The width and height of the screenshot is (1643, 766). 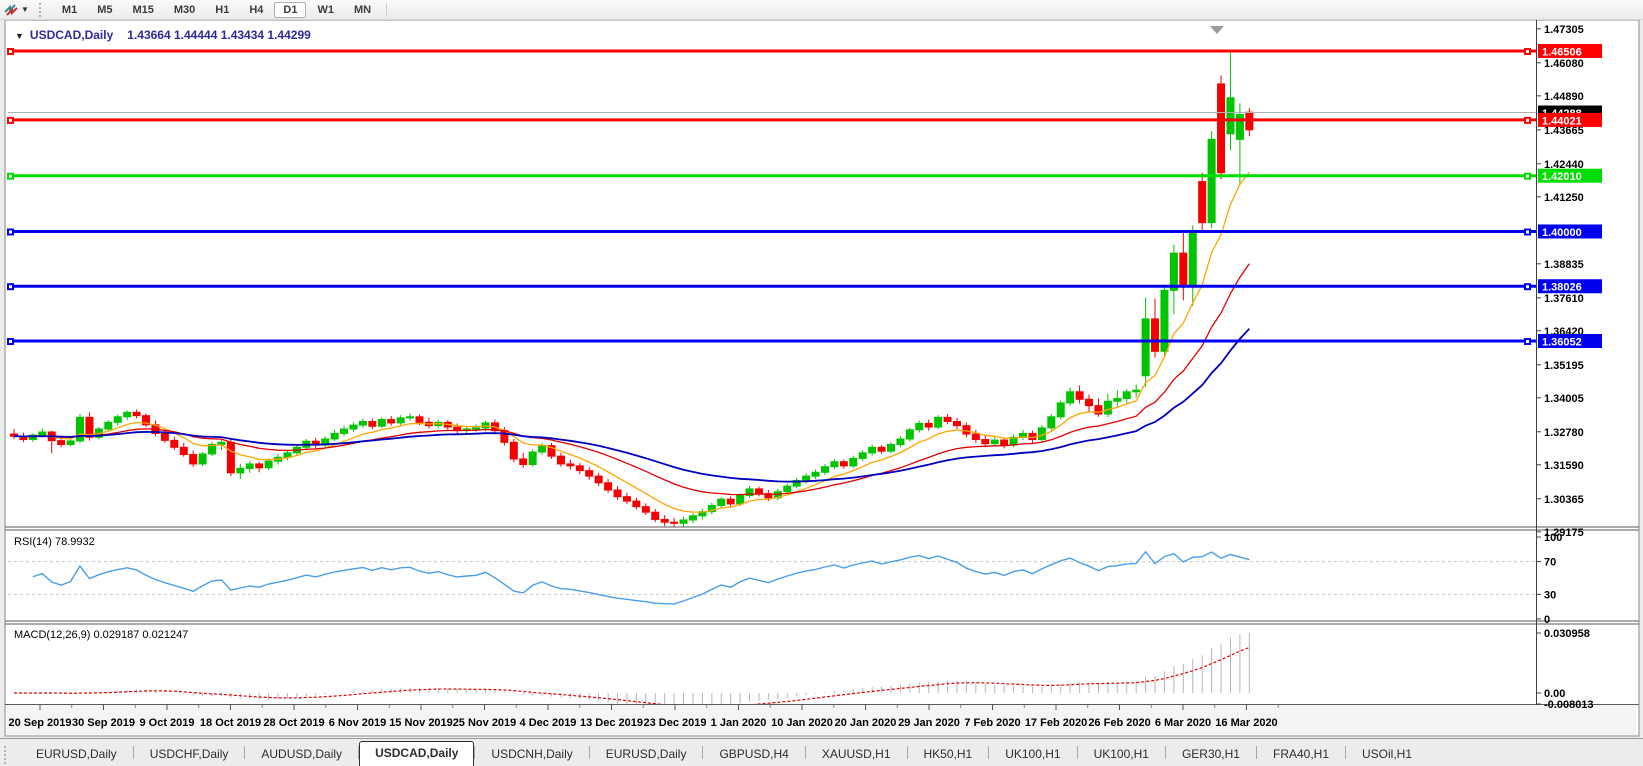 What do you see at coordinates (52, 635) in the screenshot?
I see `macd-name: MACD(12,26,9)` at bounding box center [52, 635].